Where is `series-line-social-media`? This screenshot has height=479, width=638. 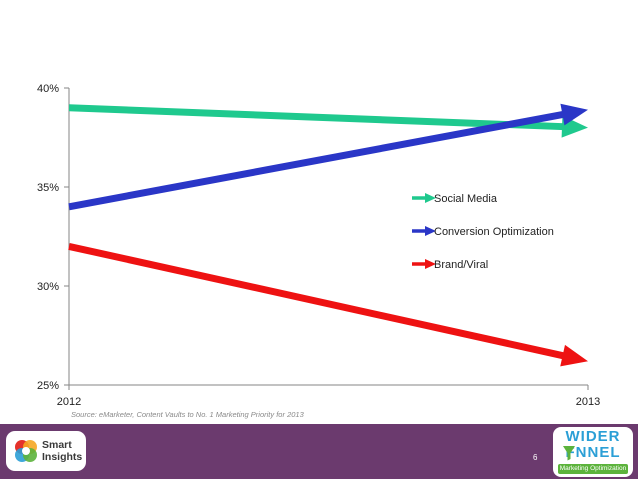 series-line-social-media is located at coordinates (316, 117).